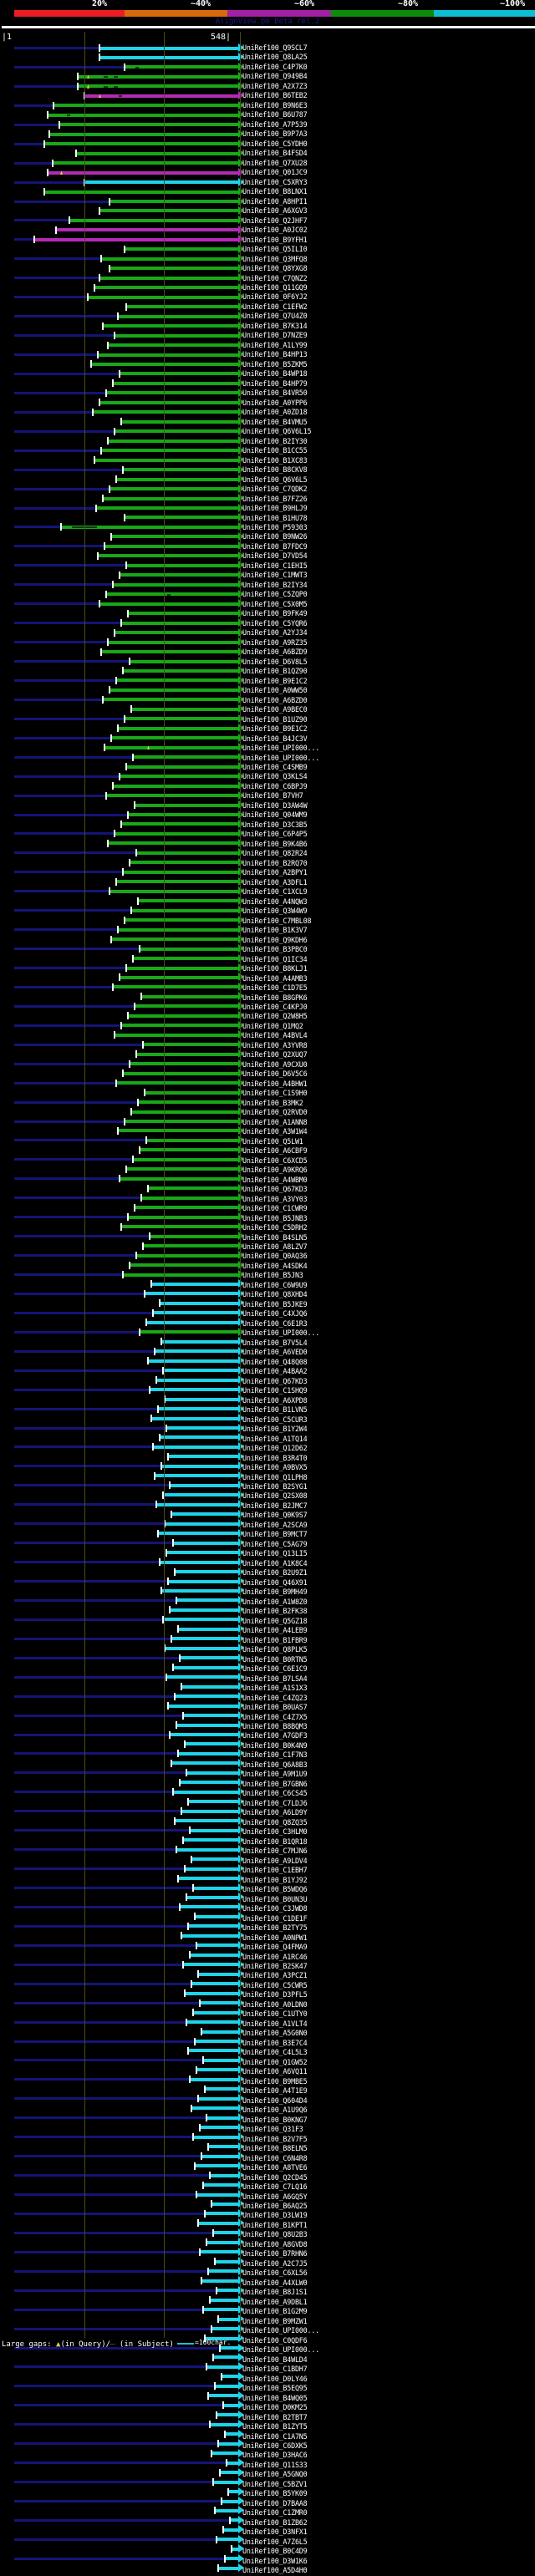 This screenshot has height=2576, width=535. Describe the element at coordinates (275, 1448) in the screenshot. I see `hit-label: UniRef100_Q12D62` at that location.